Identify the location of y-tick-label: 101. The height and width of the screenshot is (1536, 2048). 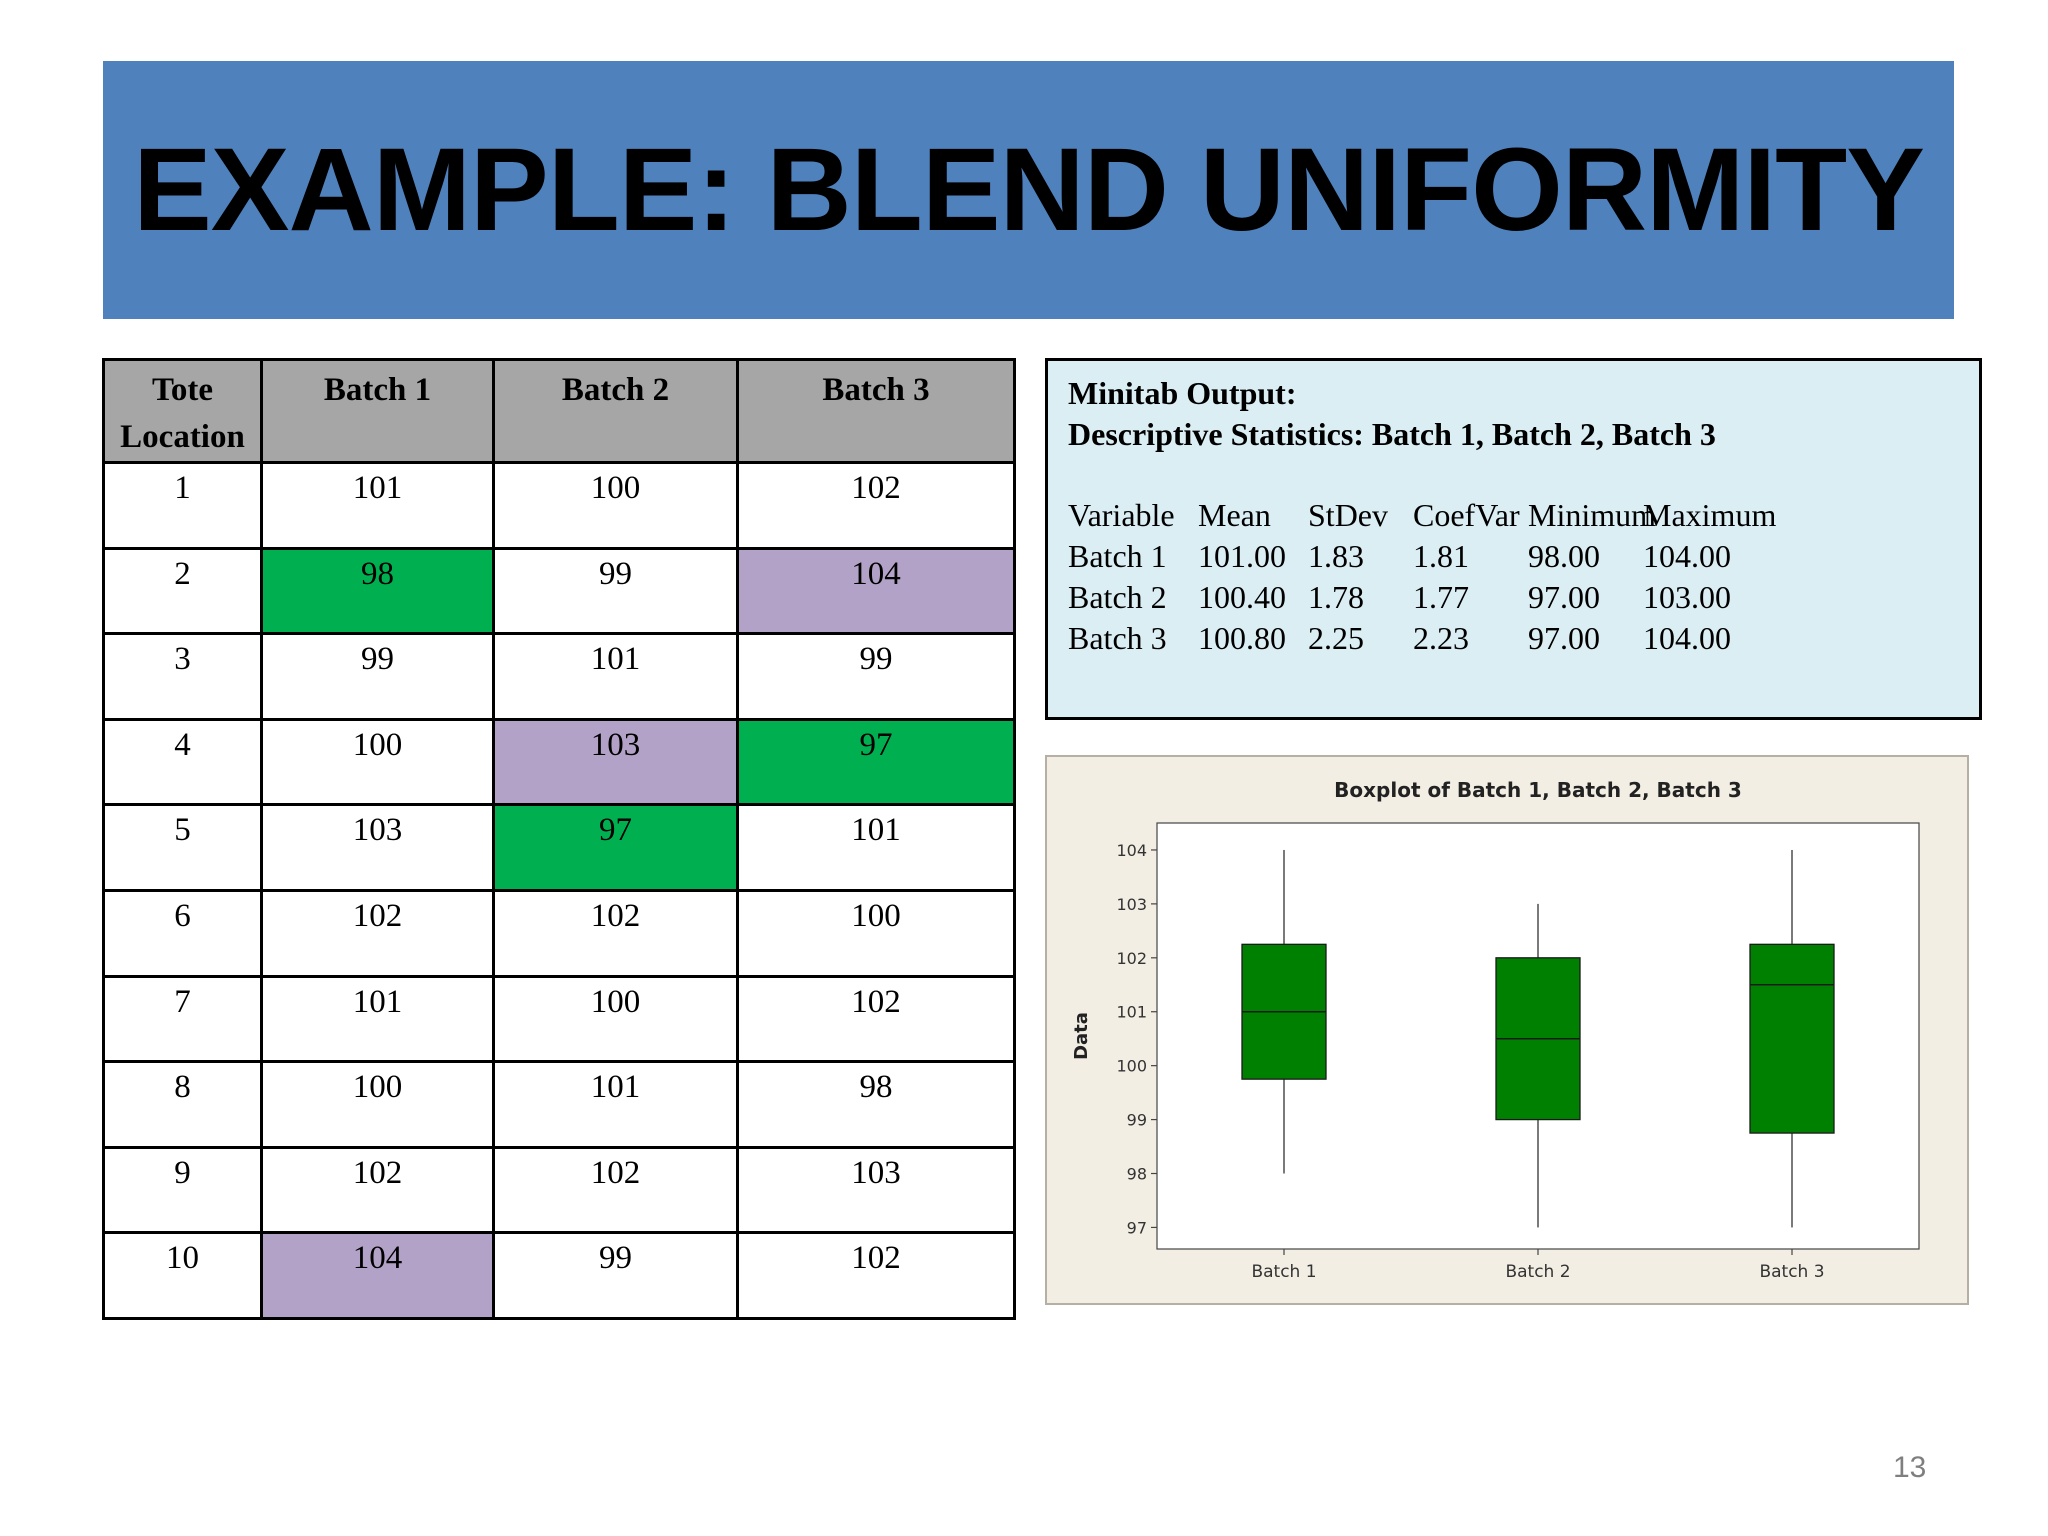
(1131, 1012).